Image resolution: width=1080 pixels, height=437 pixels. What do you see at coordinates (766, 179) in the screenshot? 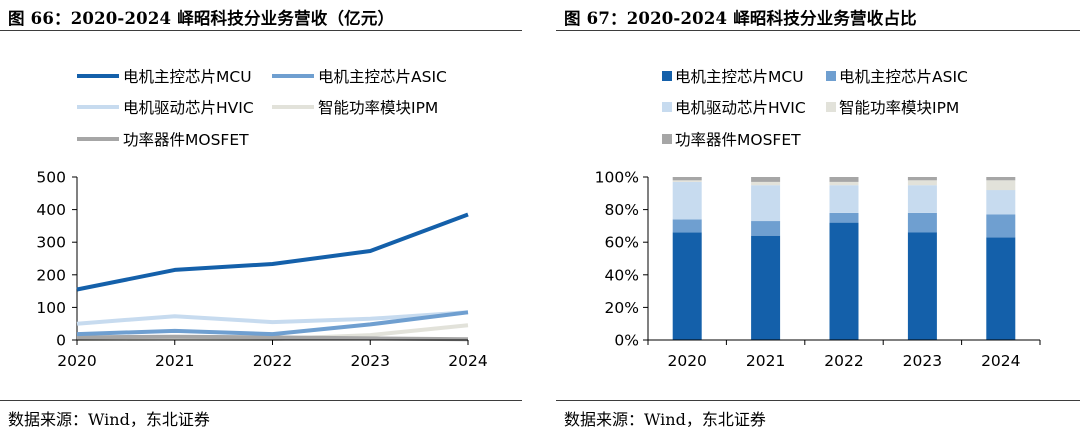
I see `bar-segment-mosfet-2021` at bounding box center [766, 179].